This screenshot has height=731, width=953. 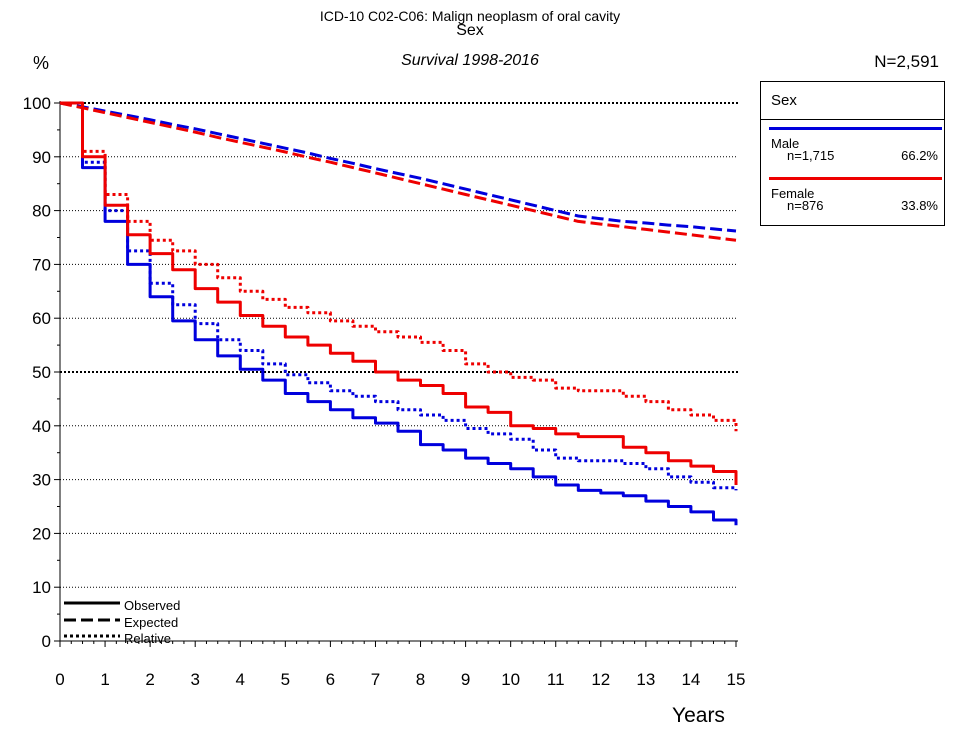 What do you see at coordinates (556, 679) in the screenshot?
I see `x-tick-label-11: 11` at bounding box center [556, 679].